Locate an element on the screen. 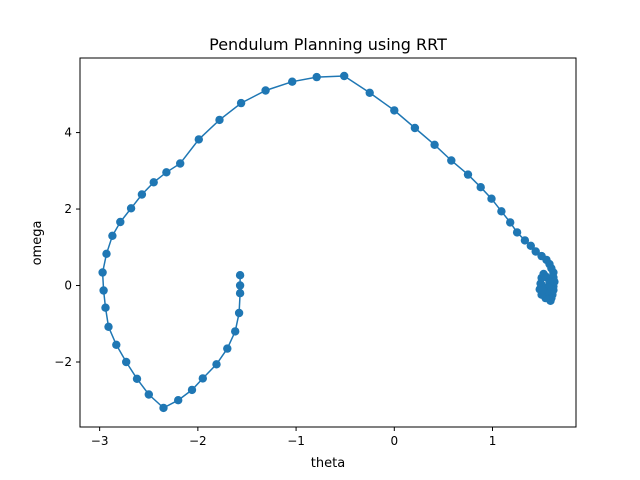 This screenshot has width=640, height=480. x-tick-label: 0 is located at coordinates (394, 441).